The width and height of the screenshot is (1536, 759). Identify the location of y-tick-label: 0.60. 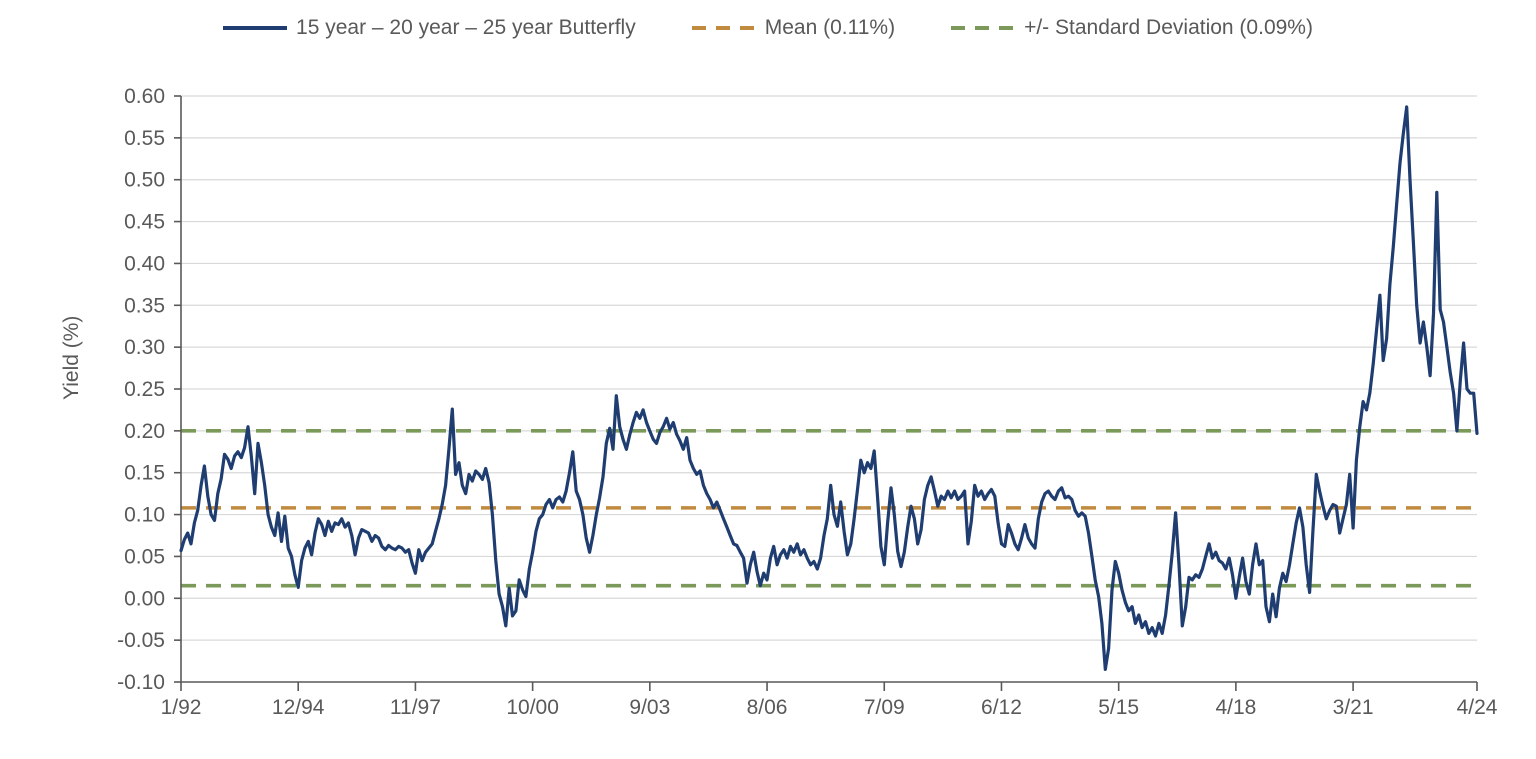
(144, 96).